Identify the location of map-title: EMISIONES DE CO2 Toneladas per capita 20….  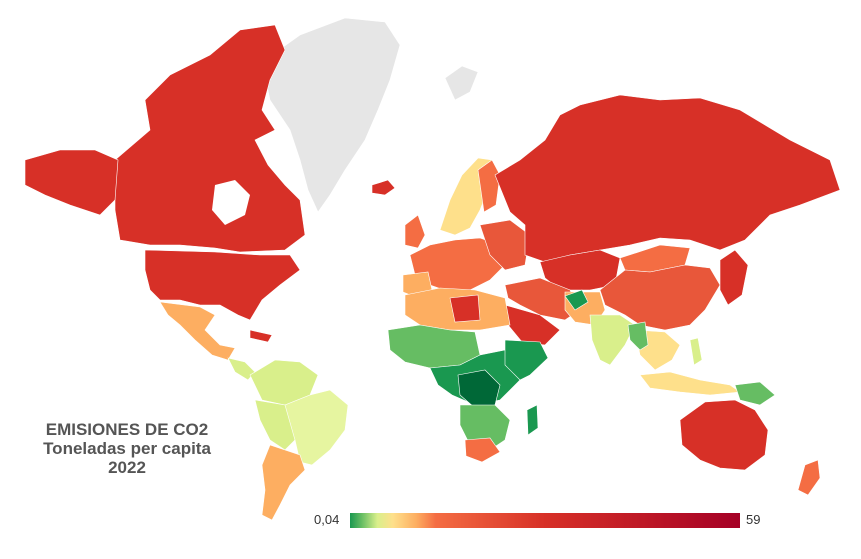
(127, 448).